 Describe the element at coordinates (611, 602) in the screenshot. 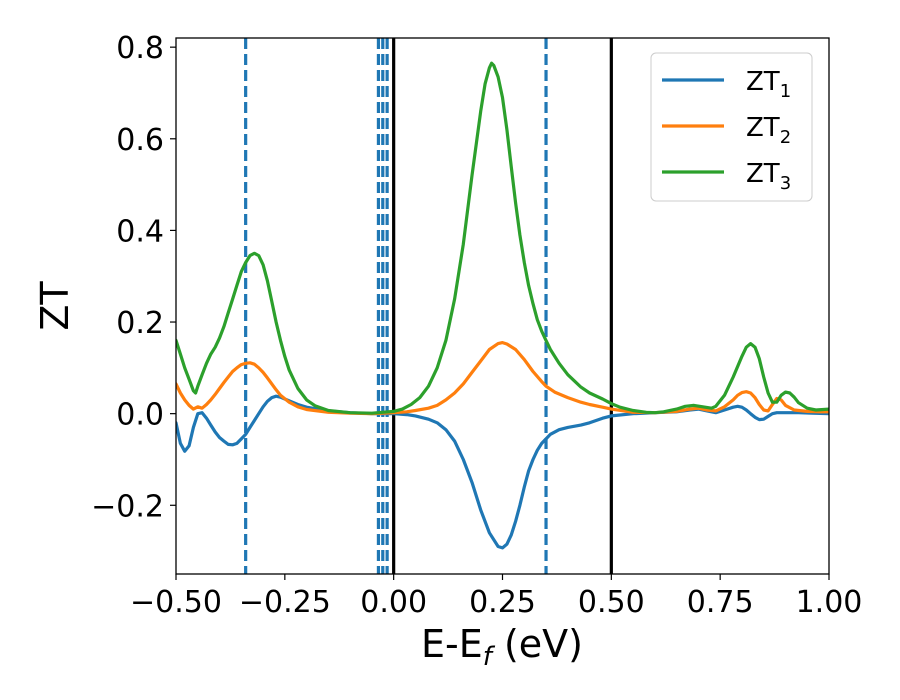

I see `x-tick-label: 0.50` at that location.